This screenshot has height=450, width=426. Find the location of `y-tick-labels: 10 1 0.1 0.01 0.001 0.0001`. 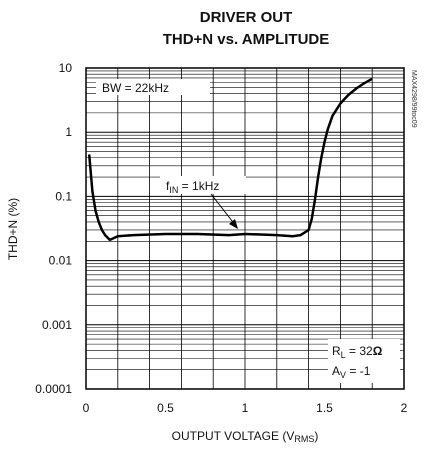

y-tick-labels: 10 1 0.1 0.01 0.001 0.0001 is located at coordinates (53, 228).